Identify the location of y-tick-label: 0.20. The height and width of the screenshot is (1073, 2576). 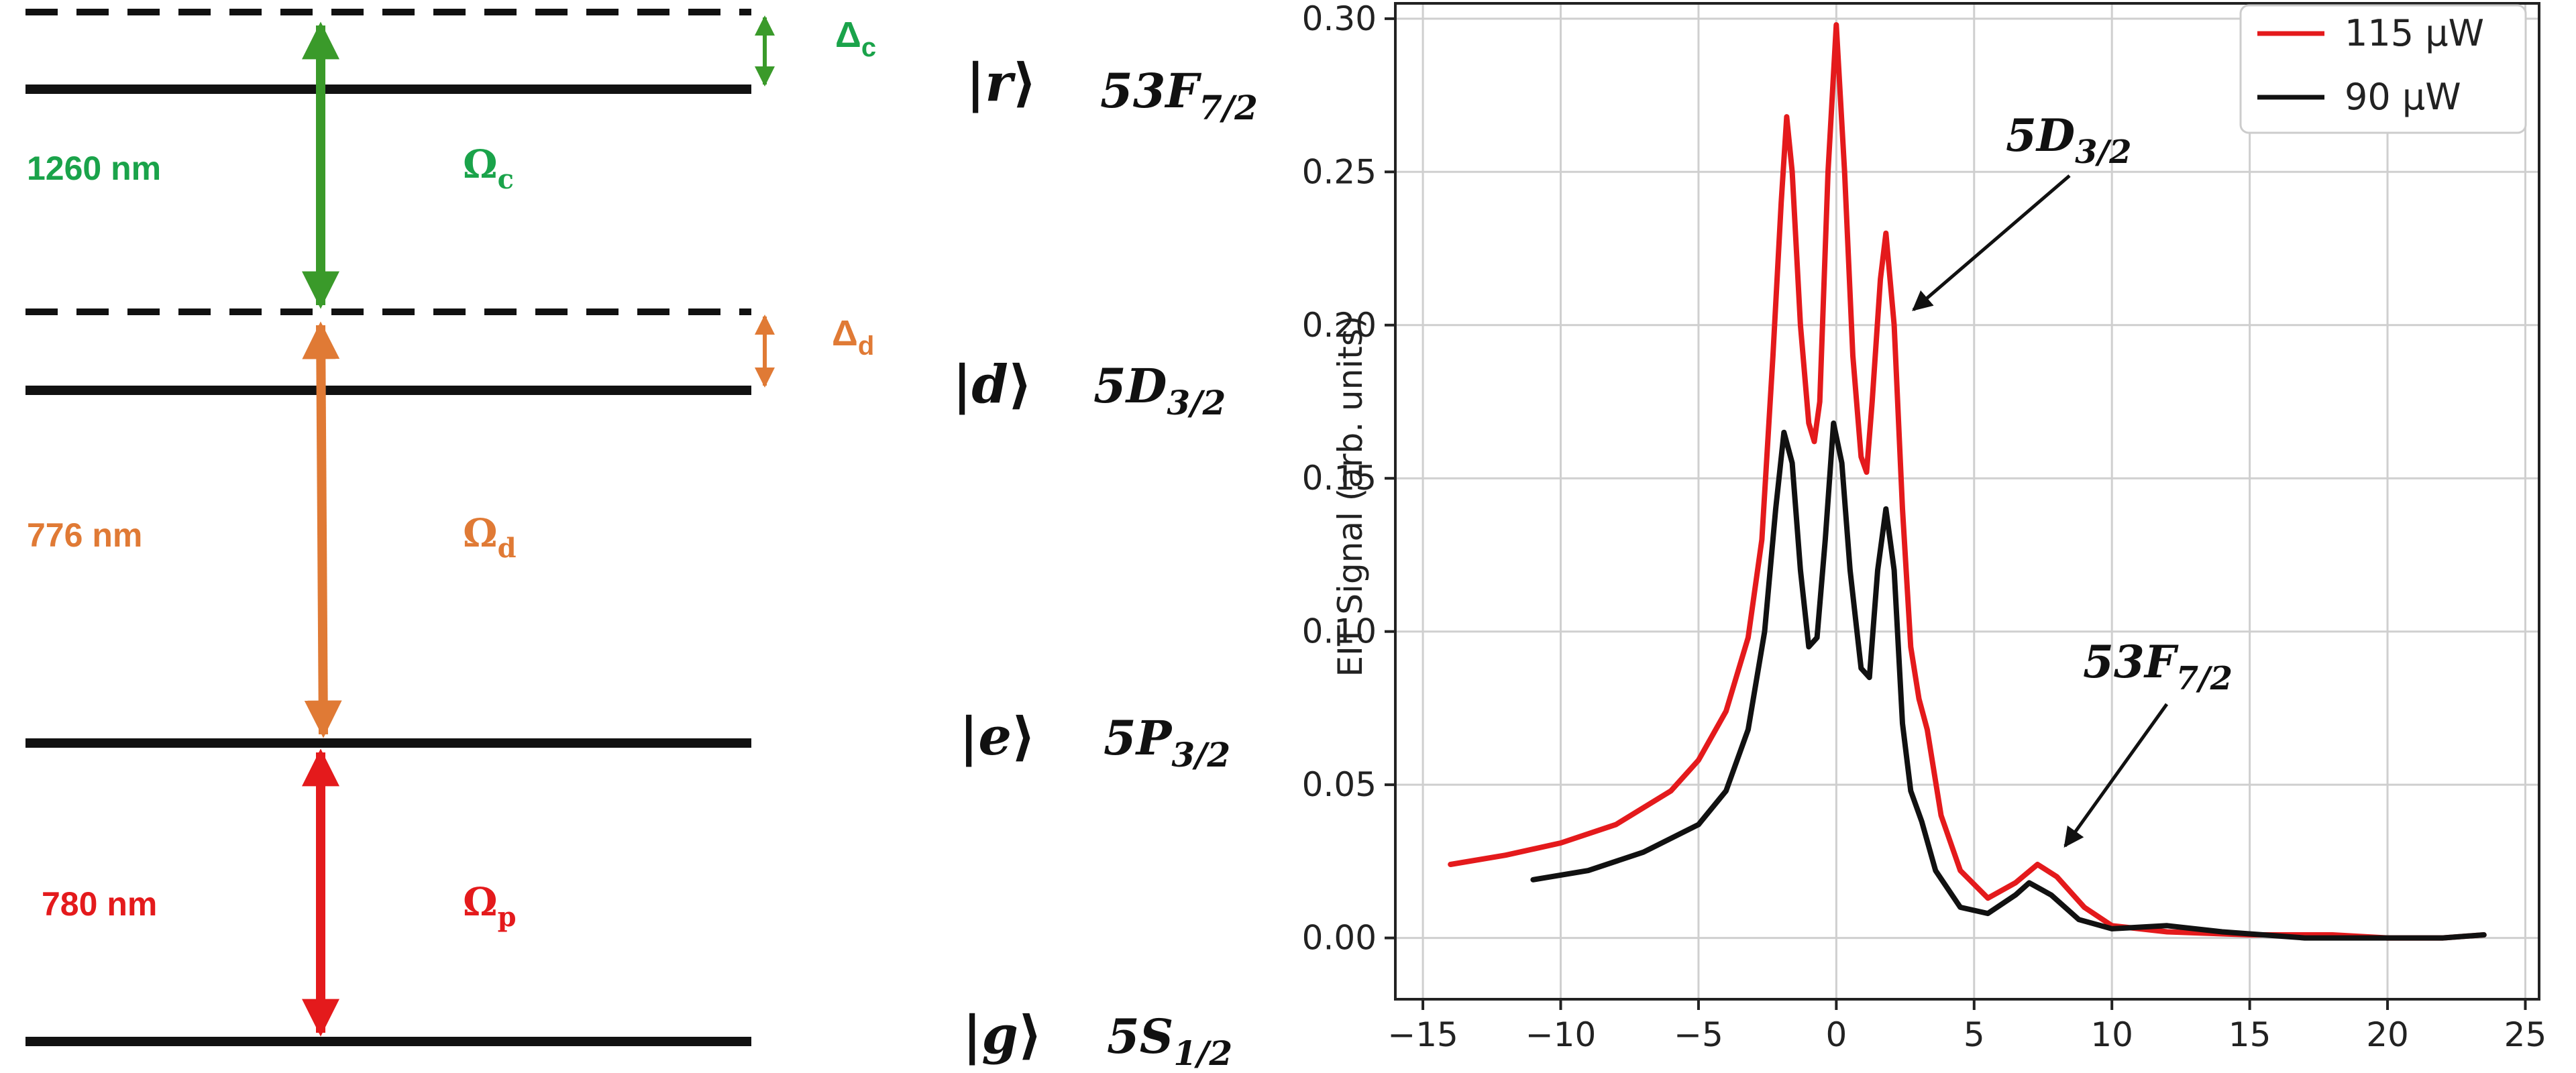
(1339, 325).